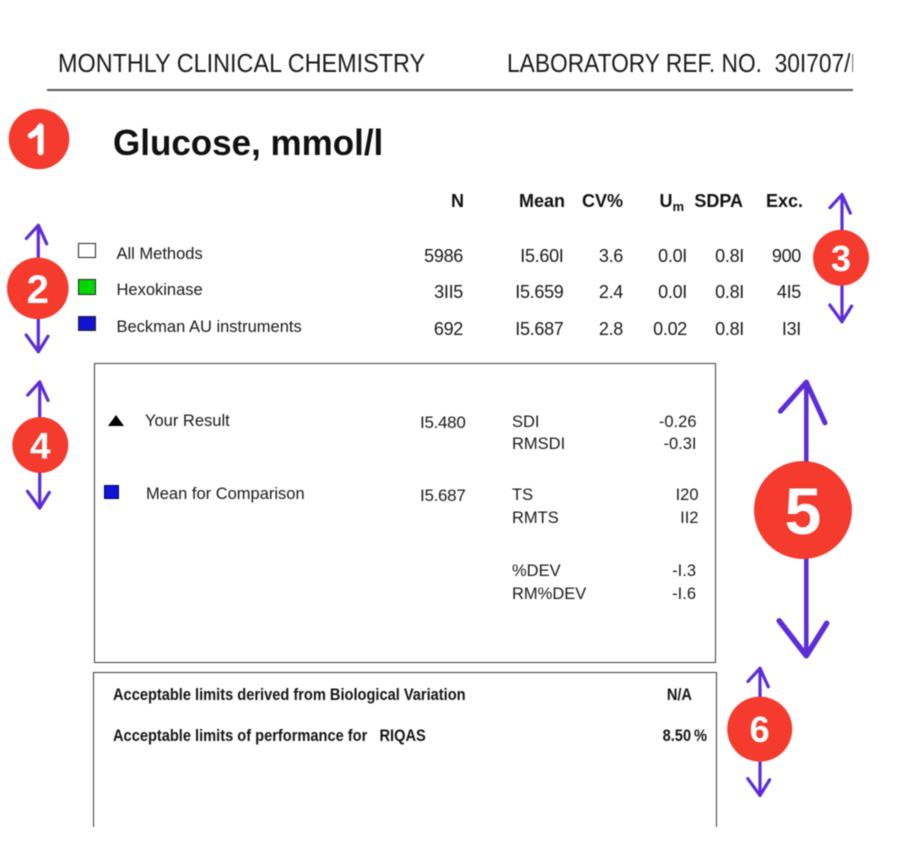 This screenshot has width=900, height=863. Describe the element at coordinates (760, 729) in the screenshot. I see `svg-text: 6` at that location.